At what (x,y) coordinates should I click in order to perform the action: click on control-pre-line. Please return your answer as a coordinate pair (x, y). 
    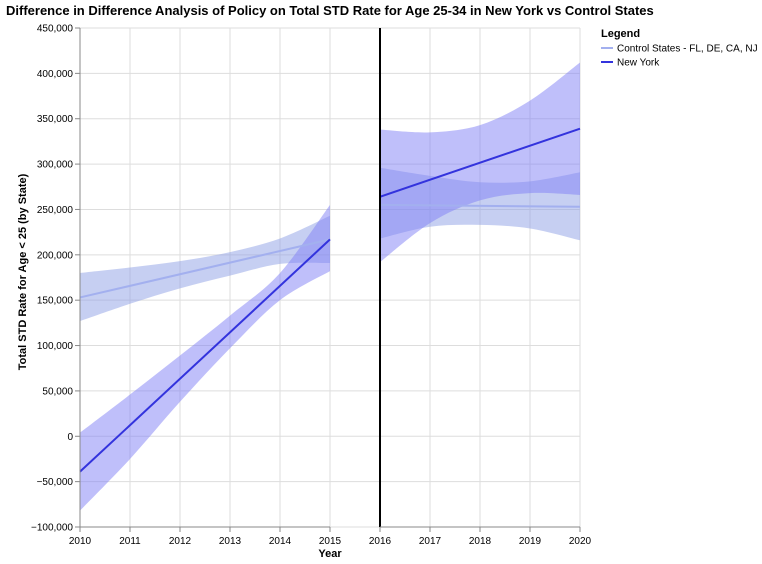
    Looking at the image, I should click on (205, 268).